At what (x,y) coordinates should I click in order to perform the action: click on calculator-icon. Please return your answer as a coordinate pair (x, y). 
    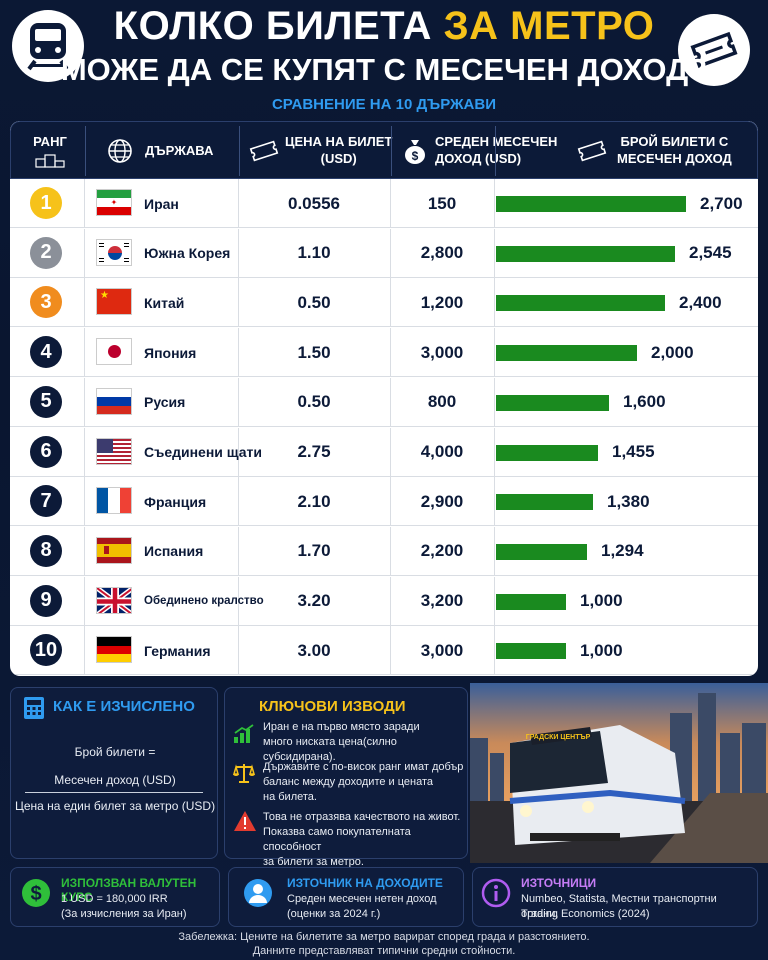
    Looking at the image, I should click on (34, 708).